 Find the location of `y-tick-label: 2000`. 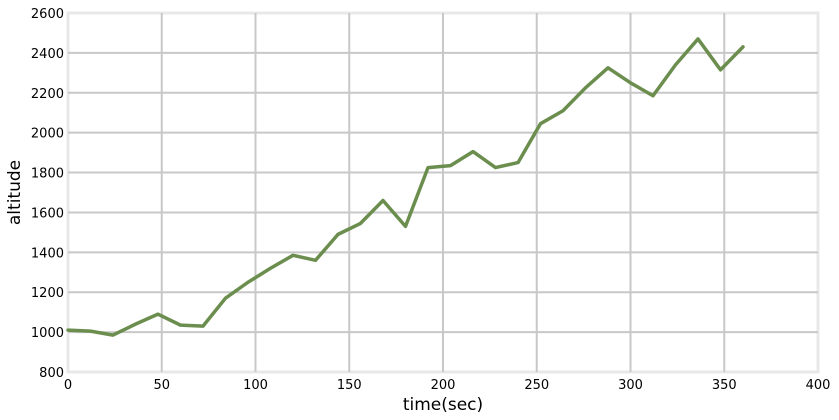

y-tick-label: 2000 is located at coordinates (47, 134).